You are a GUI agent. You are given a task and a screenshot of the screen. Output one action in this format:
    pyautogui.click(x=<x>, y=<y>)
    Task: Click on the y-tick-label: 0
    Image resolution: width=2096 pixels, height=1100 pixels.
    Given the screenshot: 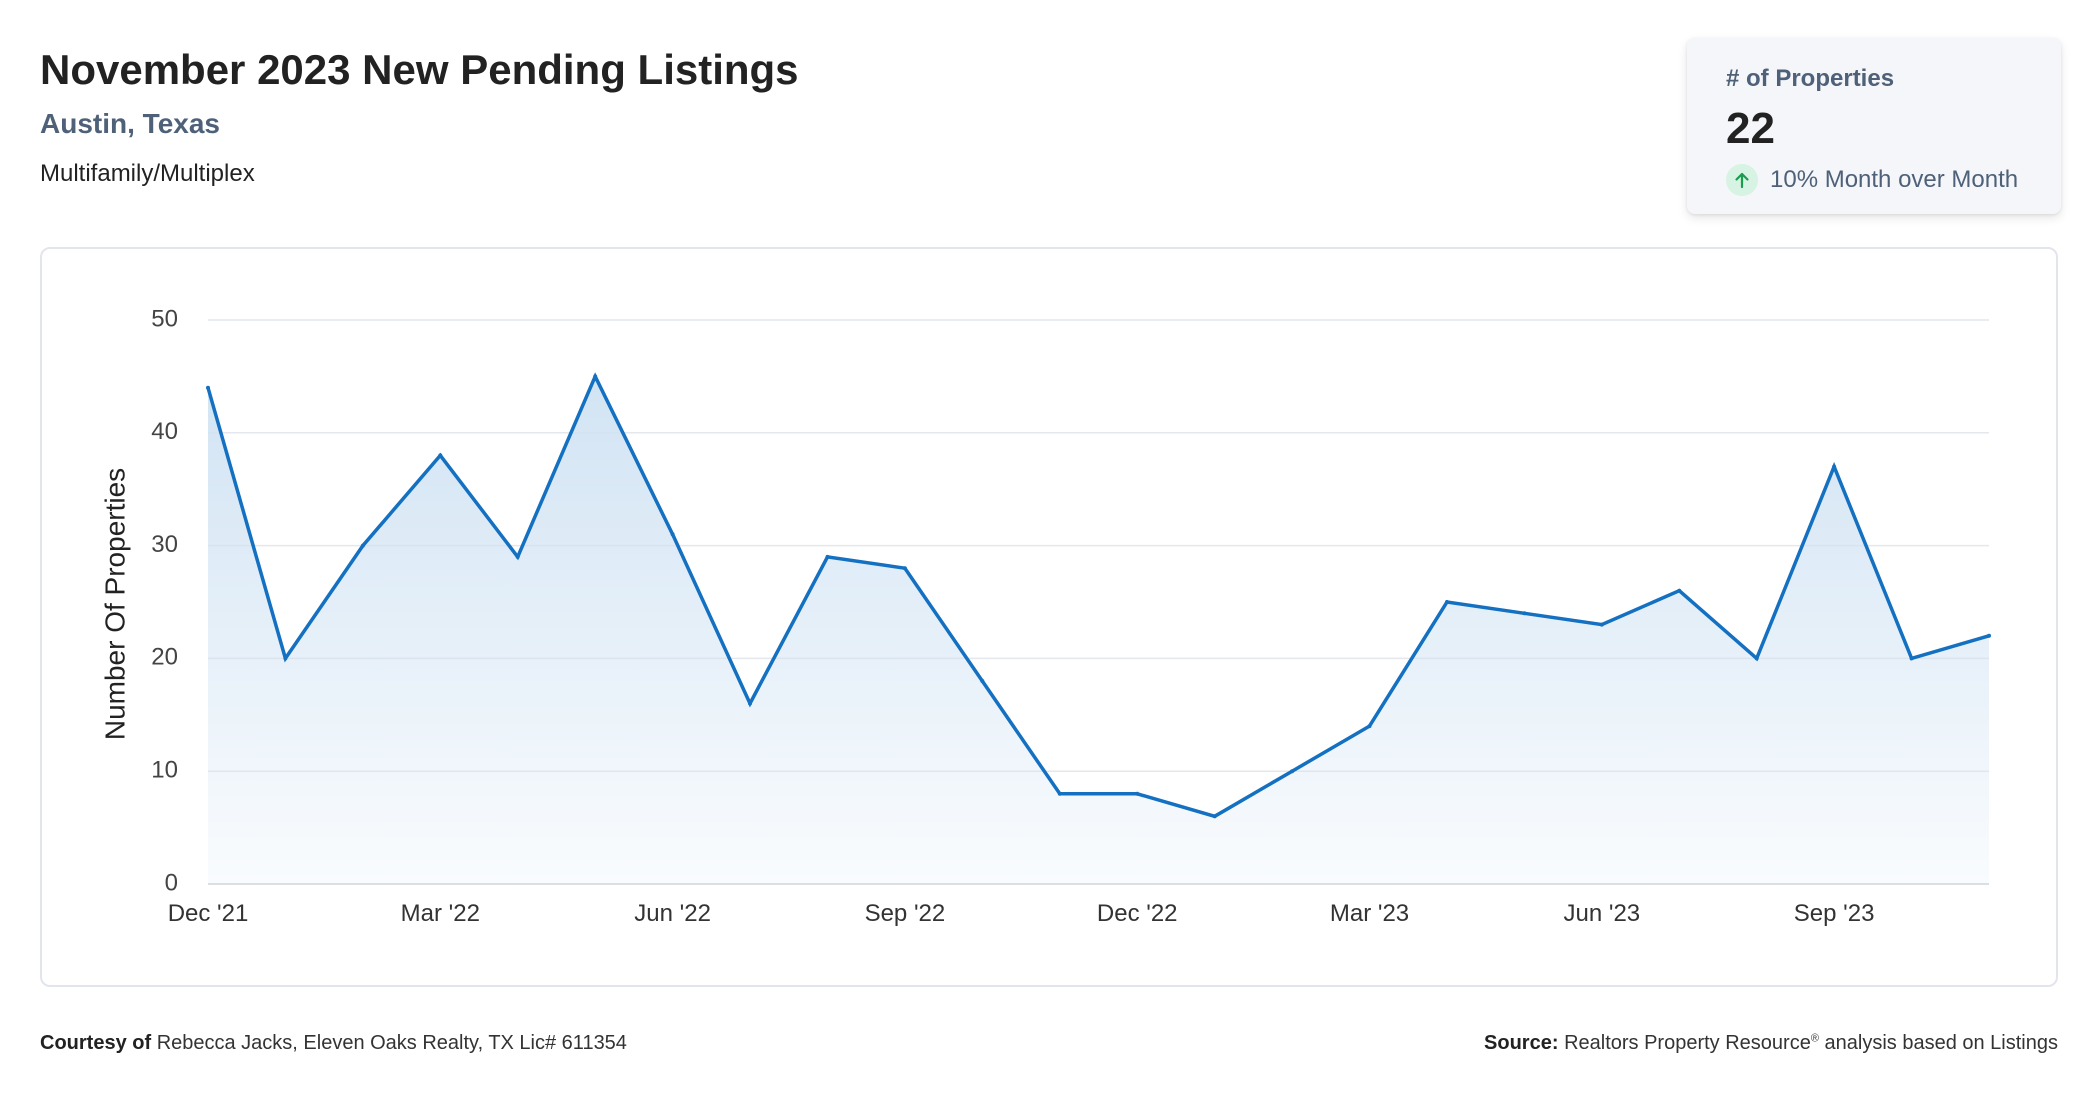 What is the action you would take?
    pyautogui.click(x=171, y=882)
    